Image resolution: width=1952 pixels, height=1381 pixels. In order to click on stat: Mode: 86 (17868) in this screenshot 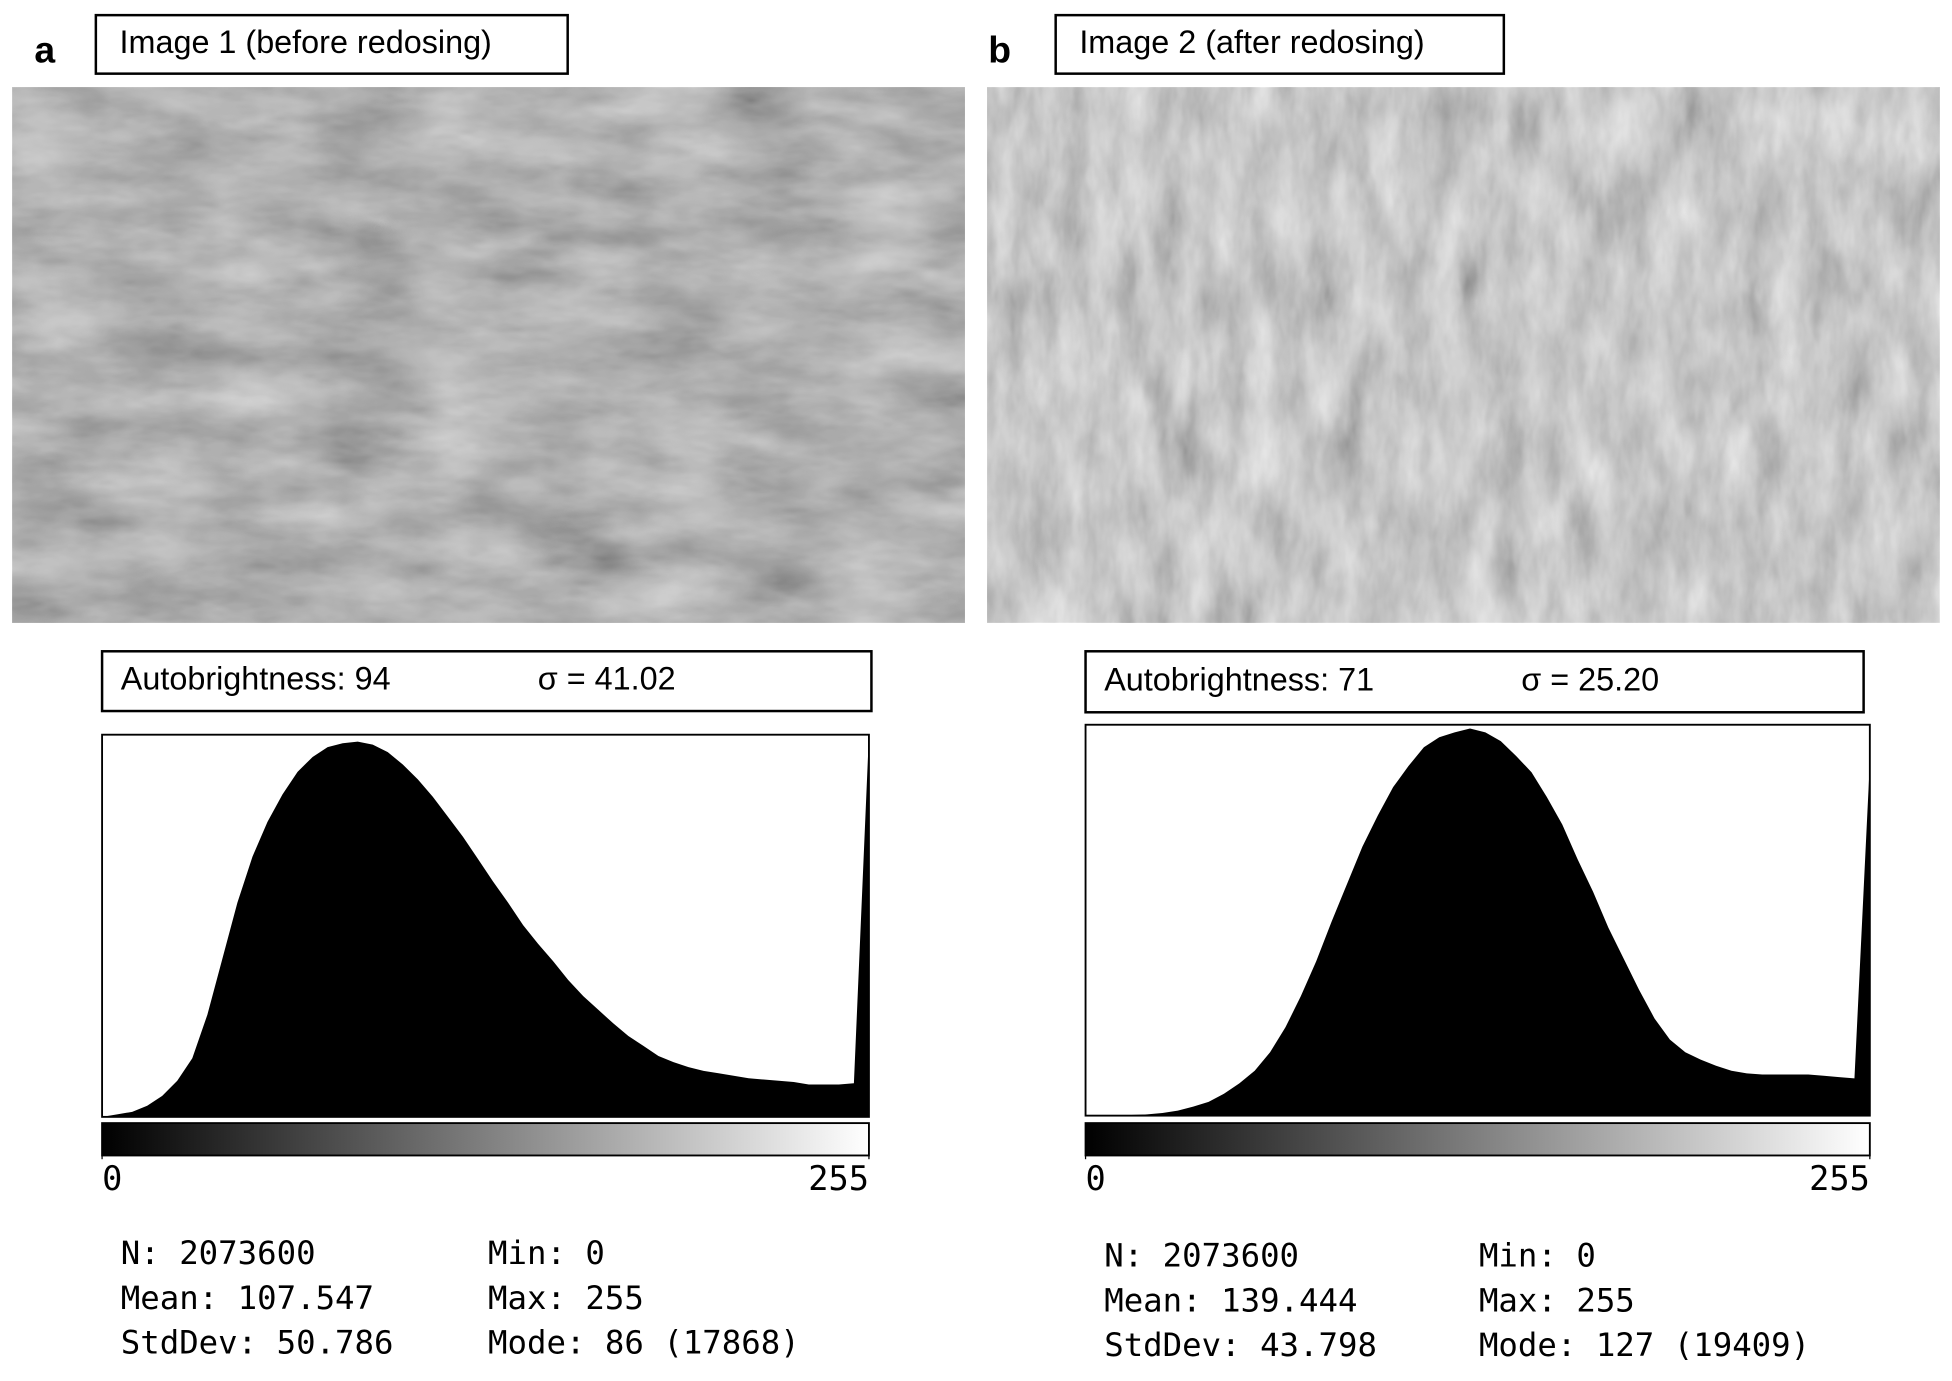, I will do `click(644, 1343)`.